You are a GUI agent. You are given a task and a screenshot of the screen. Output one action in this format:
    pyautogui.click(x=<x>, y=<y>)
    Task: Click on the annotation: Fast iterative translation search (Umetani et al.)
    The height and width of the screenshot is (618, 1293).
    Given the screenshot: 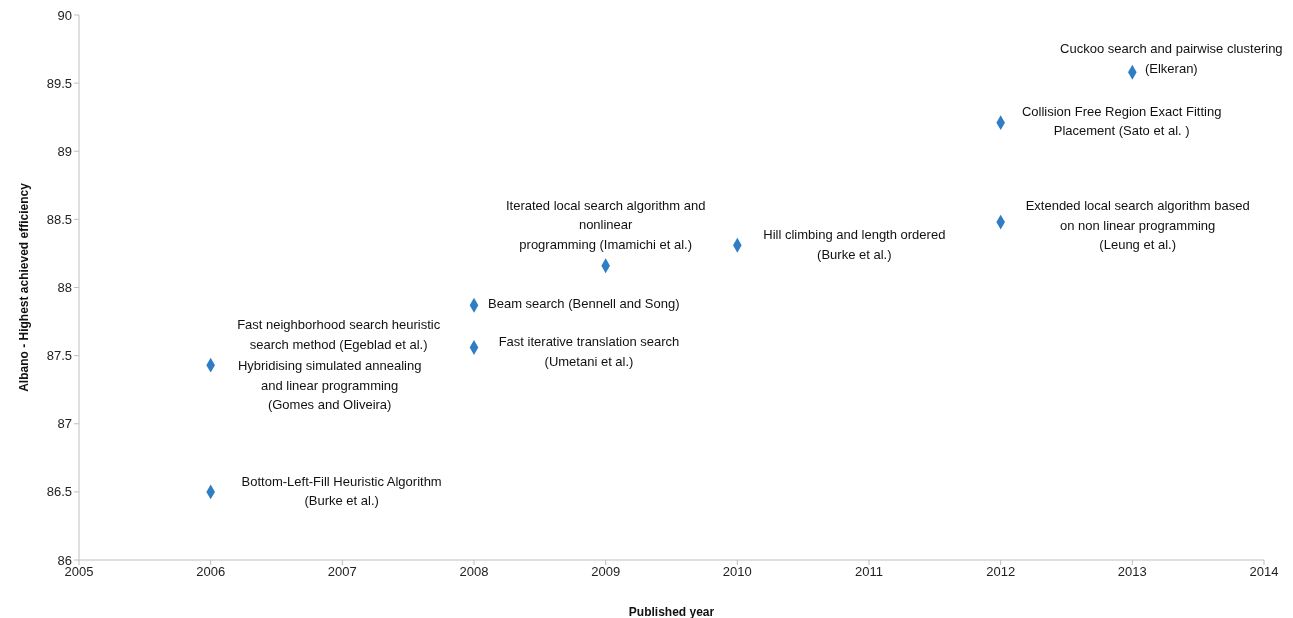 What is the action you would take?
    pyautogui.click(x=589, y=352)
    